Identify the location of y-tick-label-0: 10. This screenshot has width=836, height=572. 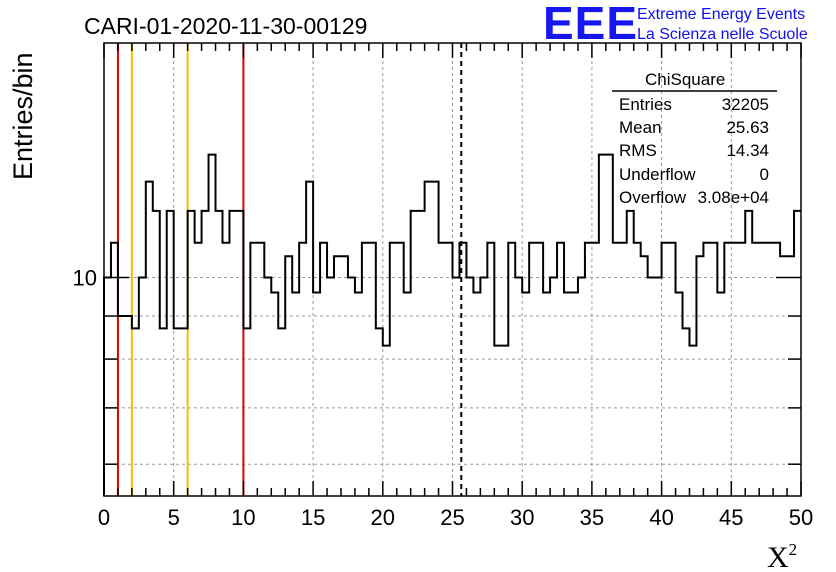
(85, 278).